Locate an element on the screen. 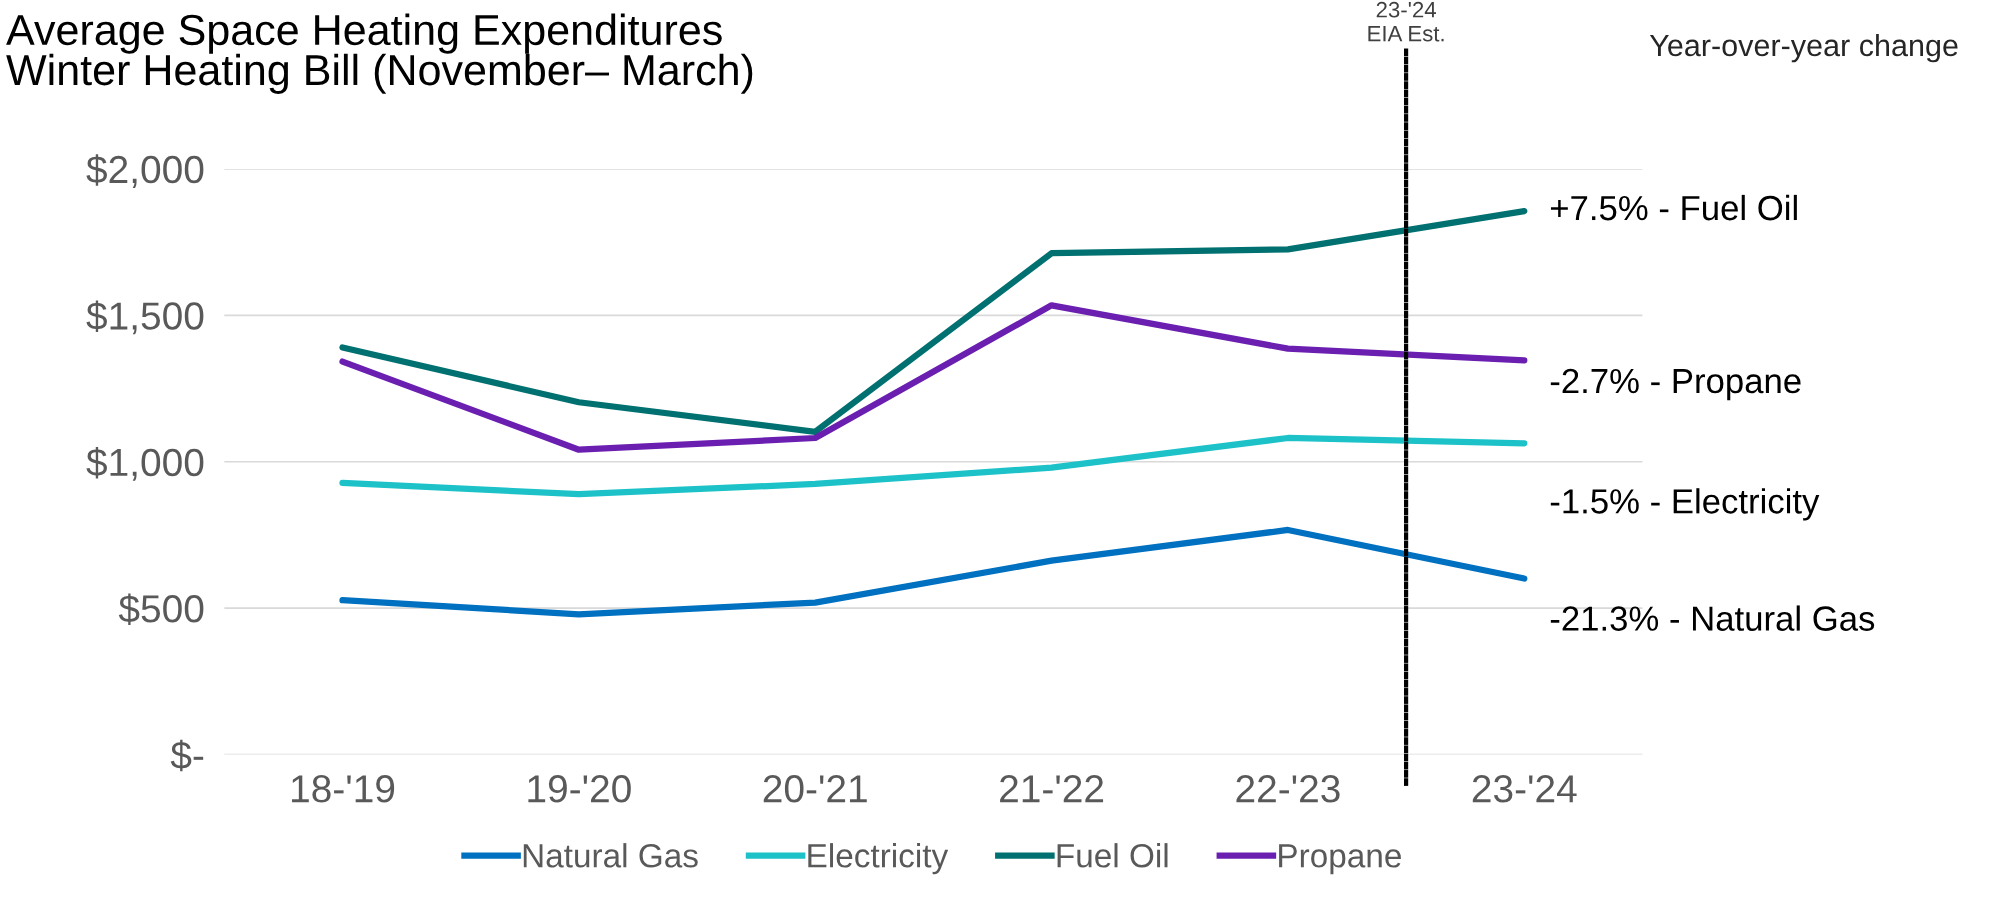 Image resolution: width=2003 pixels, height=908 pixels. annotation: -2.7% - Propane is located at coordinates (1675, 384).